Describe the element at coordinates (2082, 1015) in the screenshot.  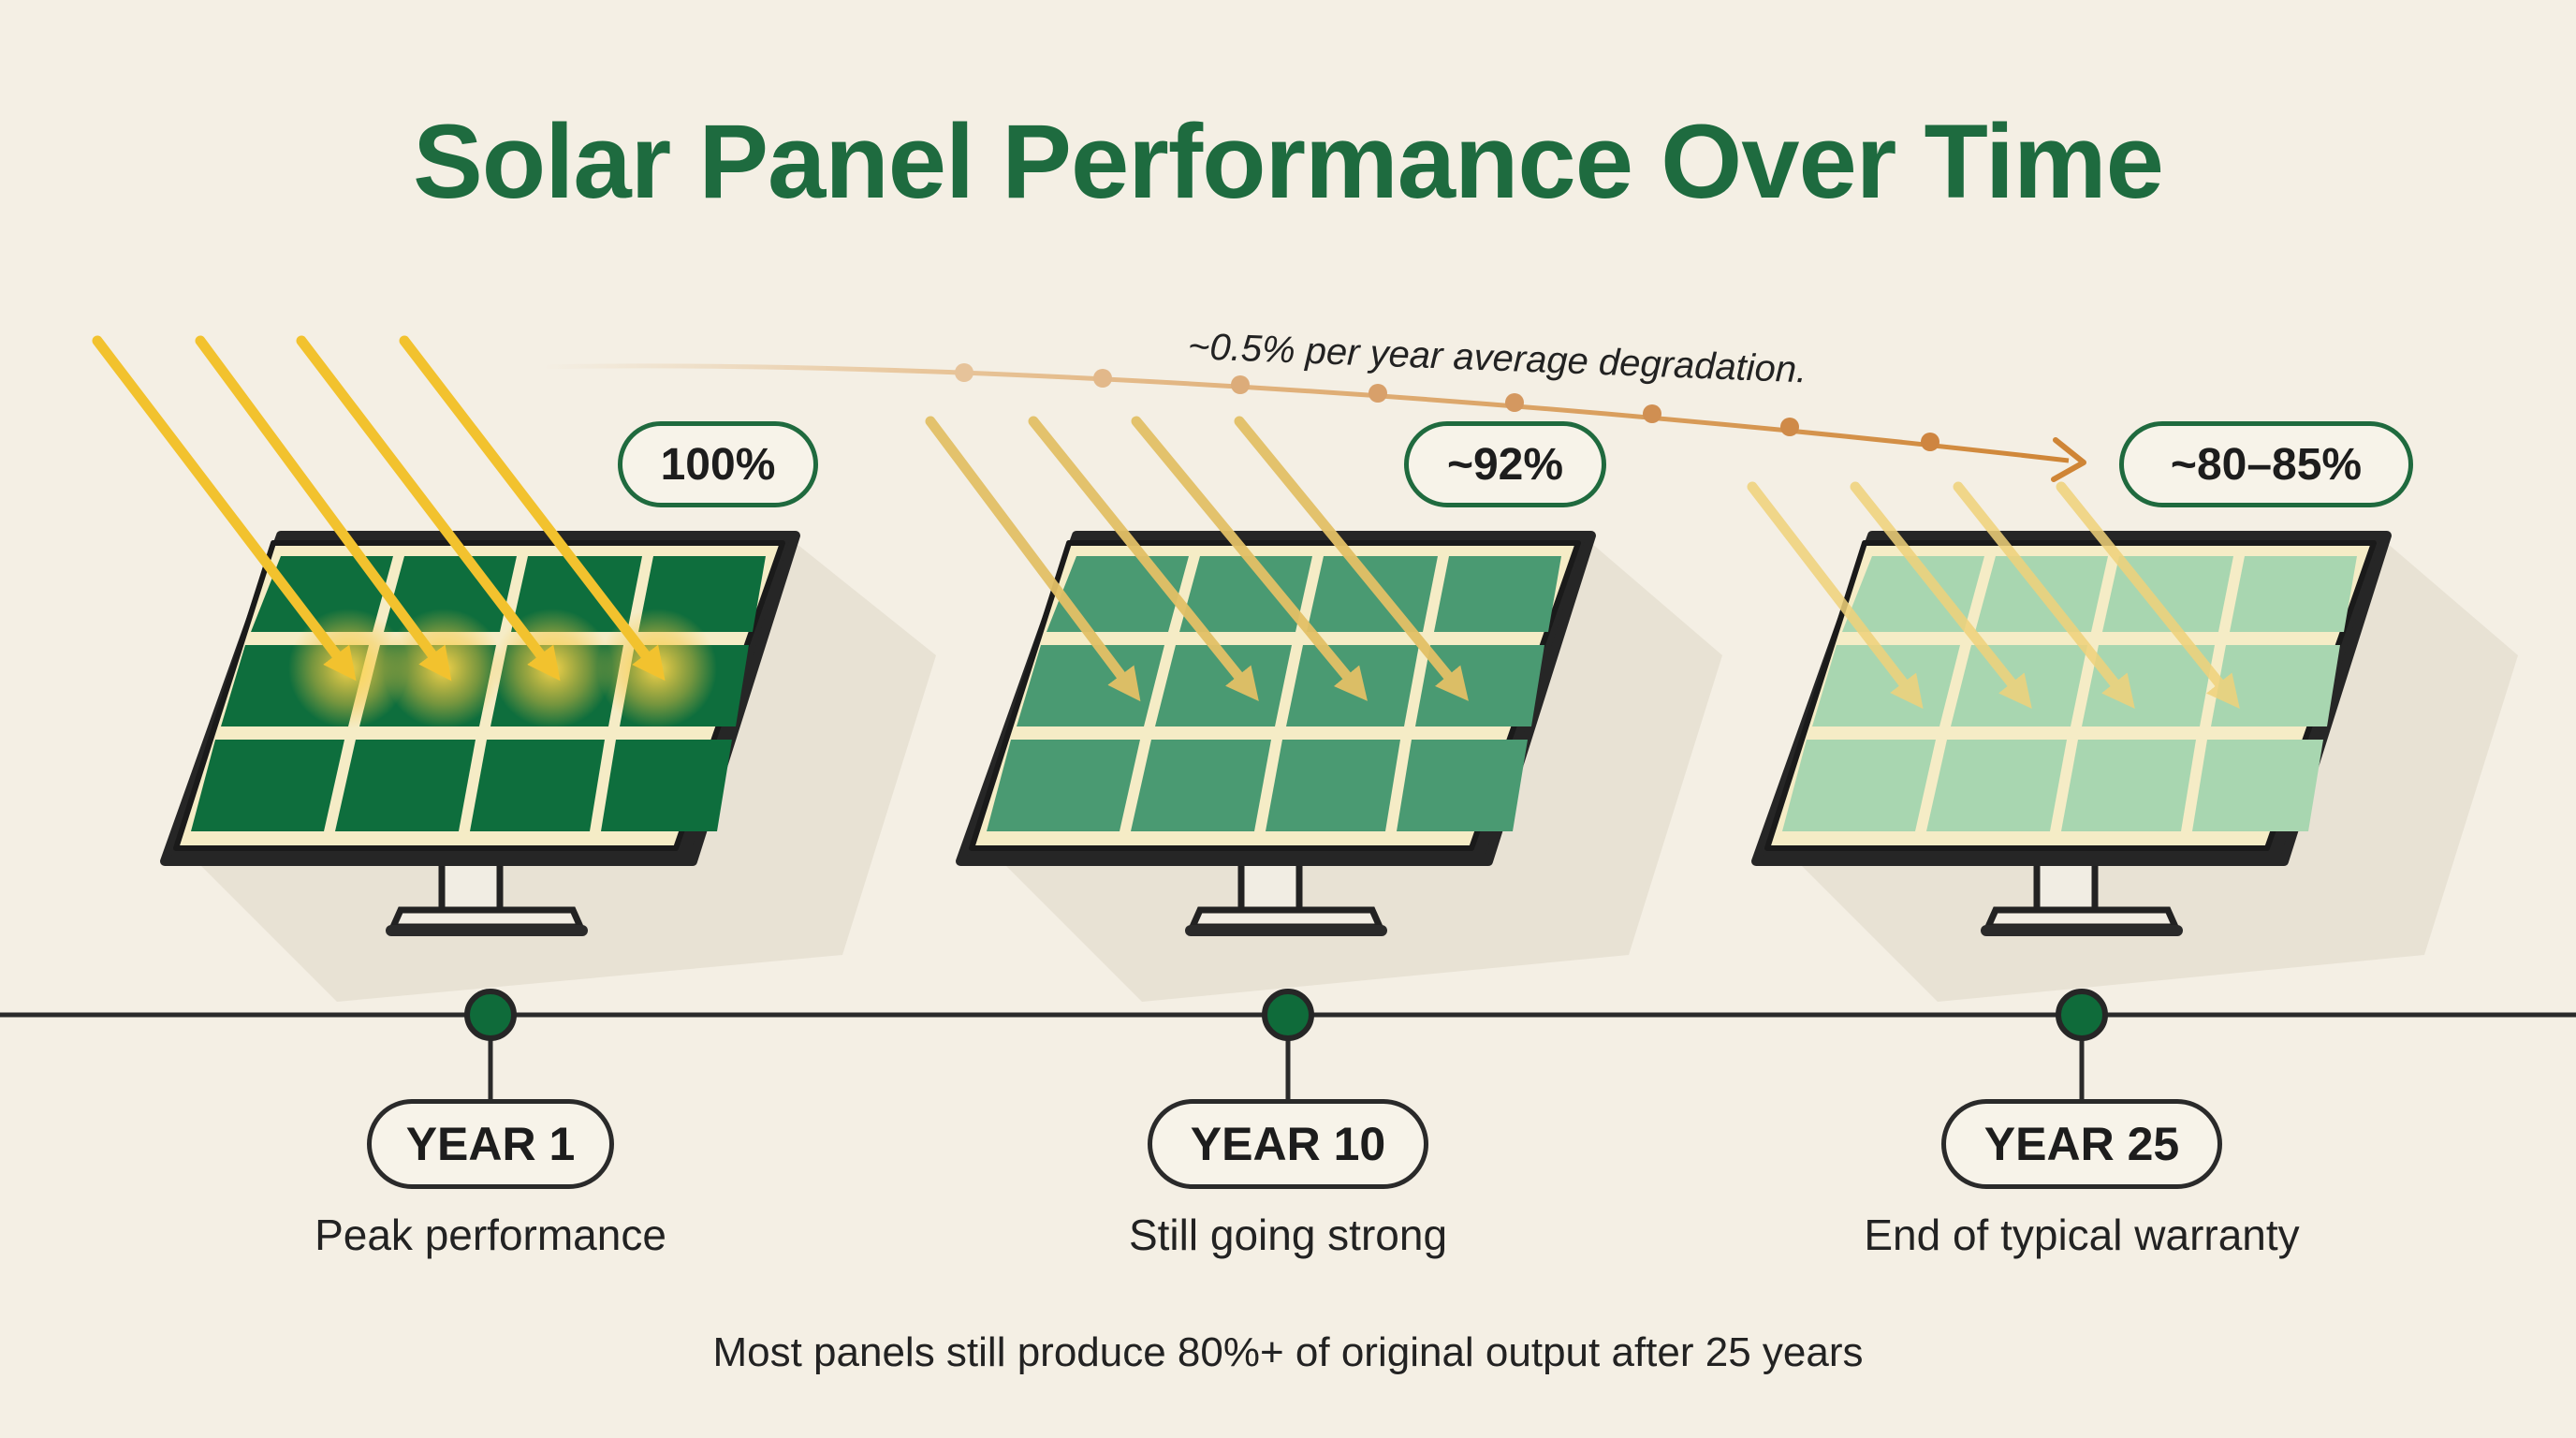
I see `timeline-dot-year25` at that location.